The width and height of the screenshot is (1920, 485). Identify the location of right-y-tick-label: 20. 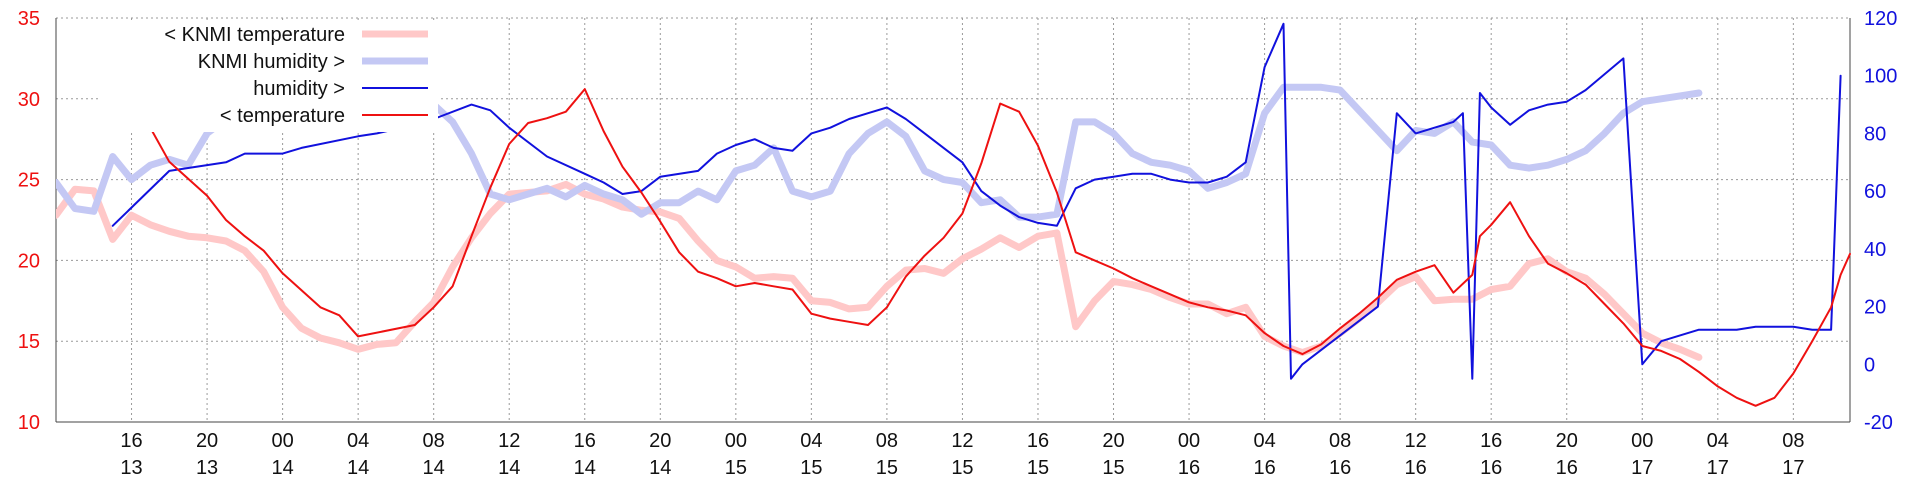
(1875, 308).